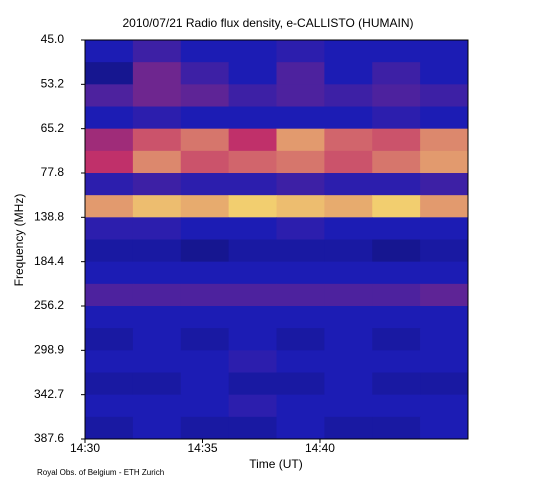 The height and width of the screenshot is (480, 540). I want to click on y-tick-label: 256.2, so click(49, 305).